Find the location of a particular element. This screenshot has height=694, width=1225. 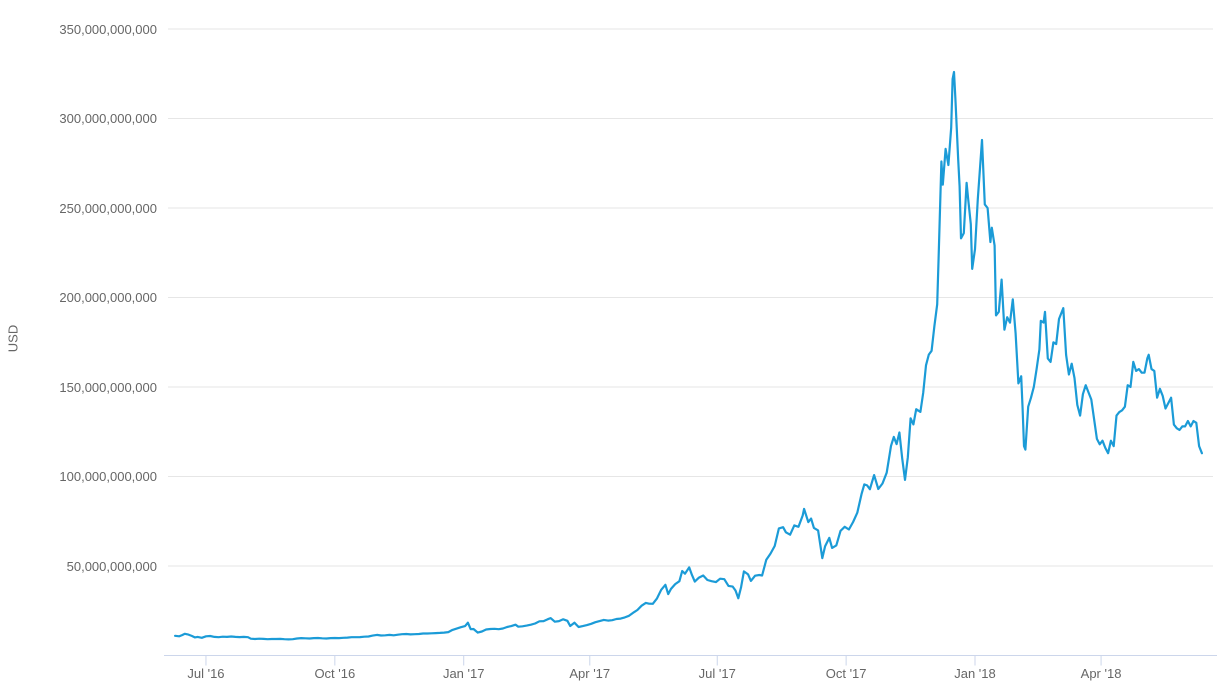

x-axis-label: Jan '17 is located at coordinates (463, 673).